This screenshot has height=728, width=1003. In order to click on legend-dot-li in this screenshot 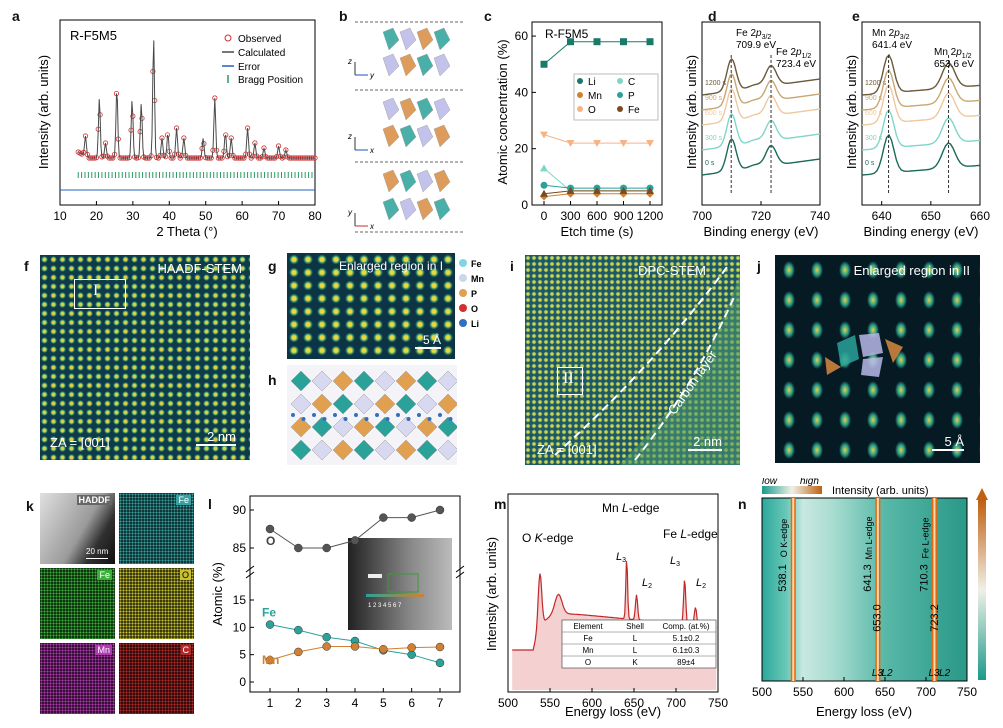, I will do `click(463, 323)`.